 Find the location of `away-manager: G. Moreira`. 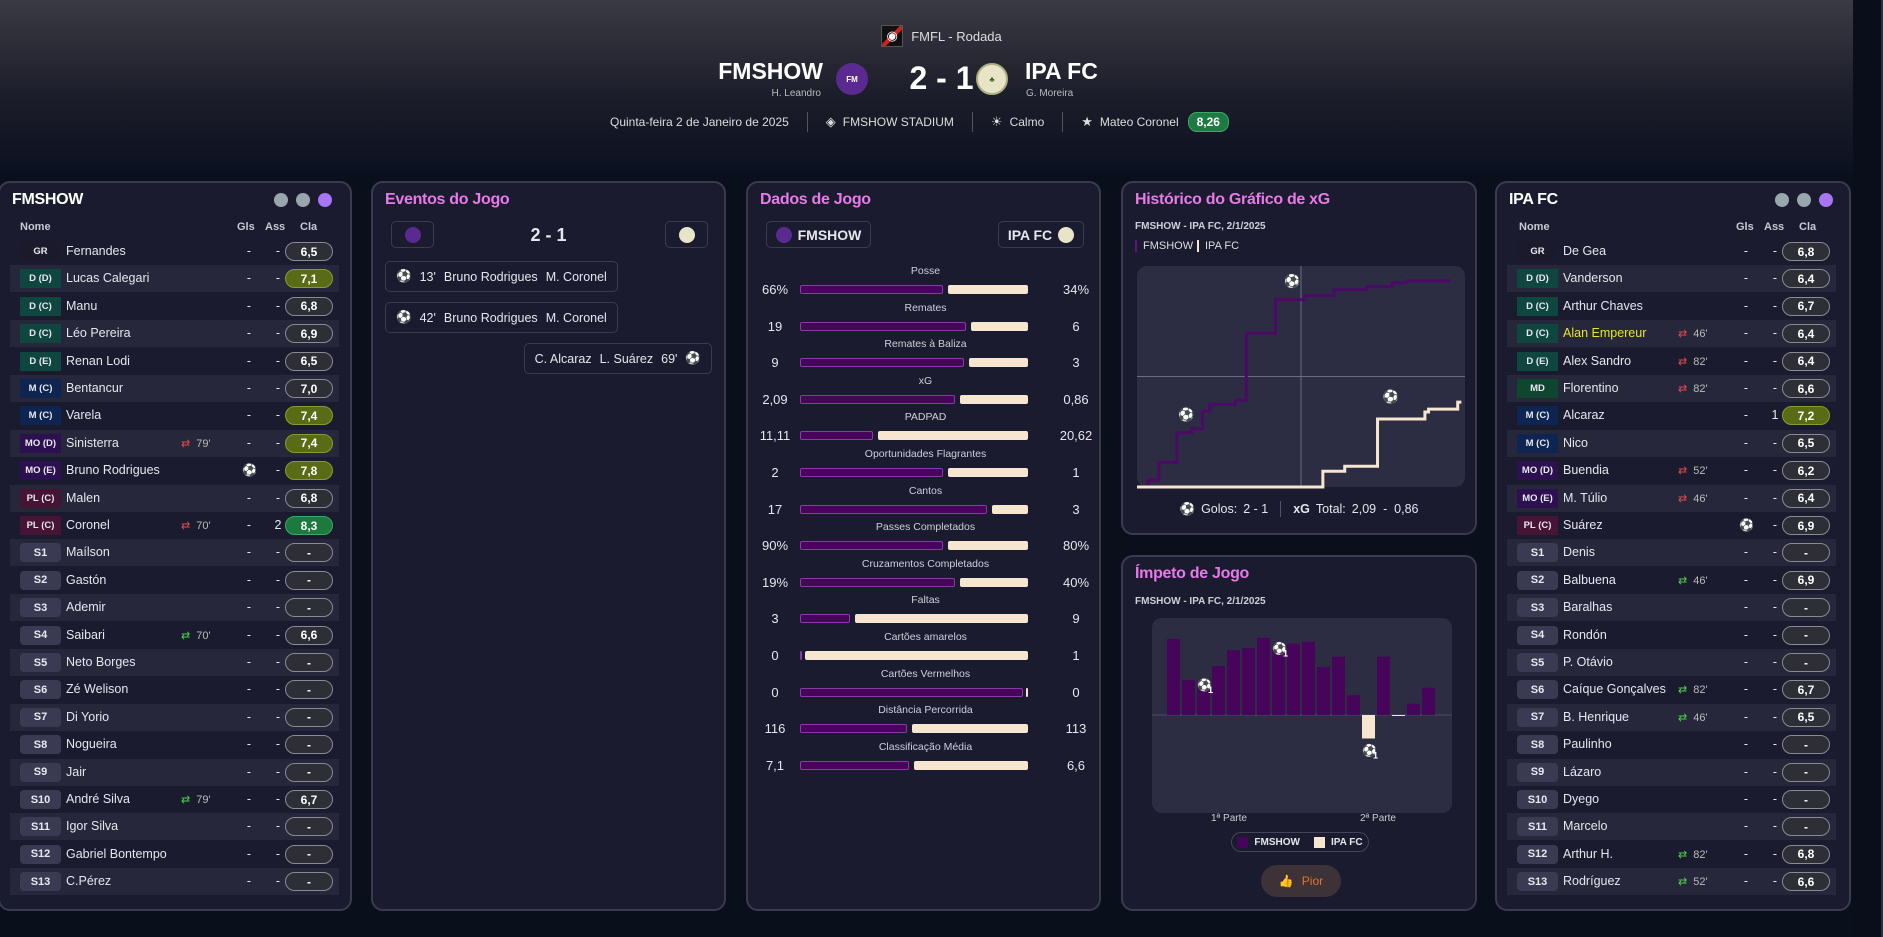

away-manager: G. Moreira is located at coordinates (1050, 93).